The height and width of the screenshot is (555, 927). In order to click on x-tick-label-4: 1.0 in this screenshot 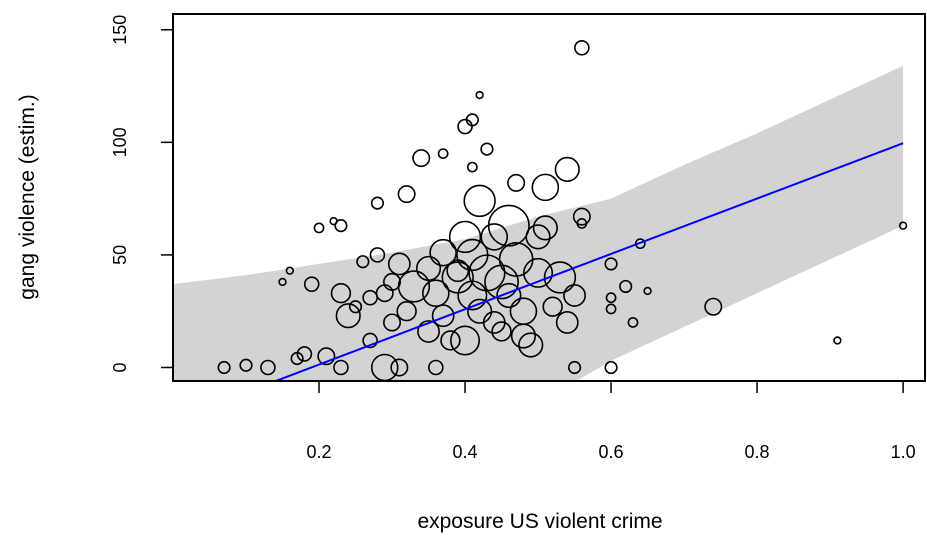, I will do `click(903, 452)`.